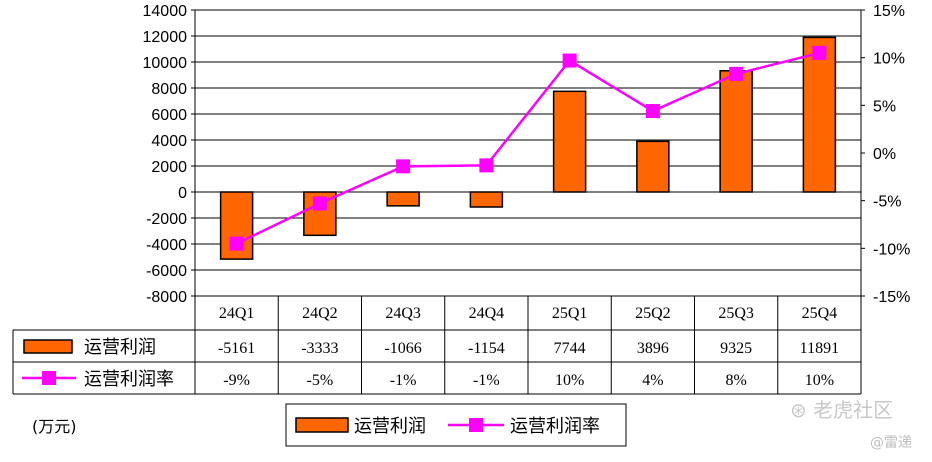 The height and width of the screenshot is (462, 932). What do you see at coordinates (889, 11) in the screenshot?
I see `right-tick-label: 15%` at bounding box center [889, 11].